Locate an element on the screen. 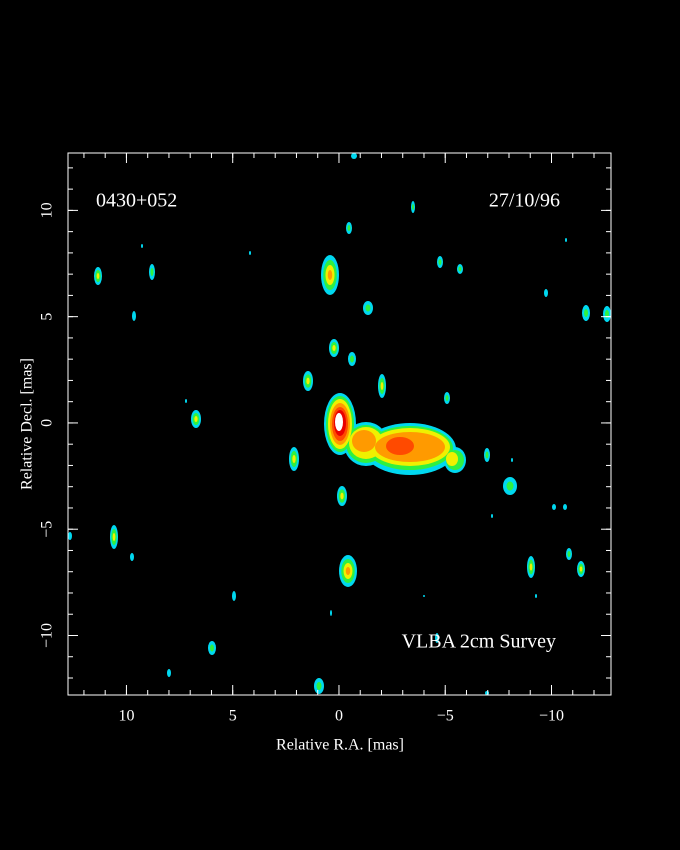 This screenshot has width=680, height=850. x-tick-label: 10 is located at coordinates (126, 716).